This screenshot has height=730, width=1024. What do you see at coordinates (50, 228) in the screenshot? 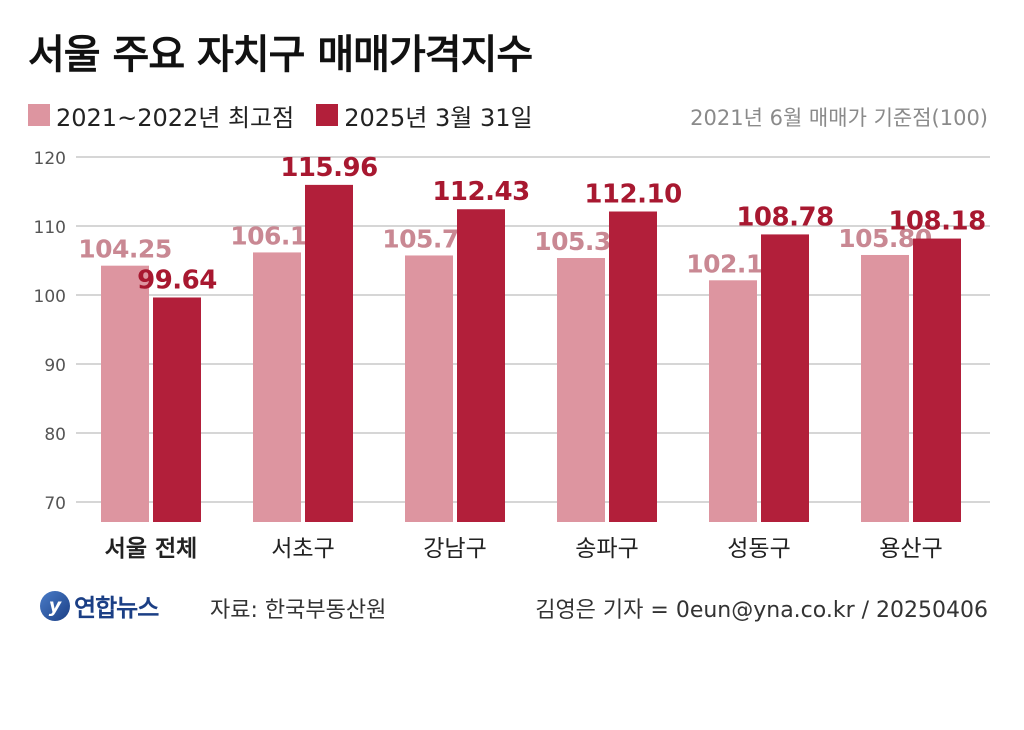
I see `y-tick-label-110: 110` at bounding box center [50, 228].